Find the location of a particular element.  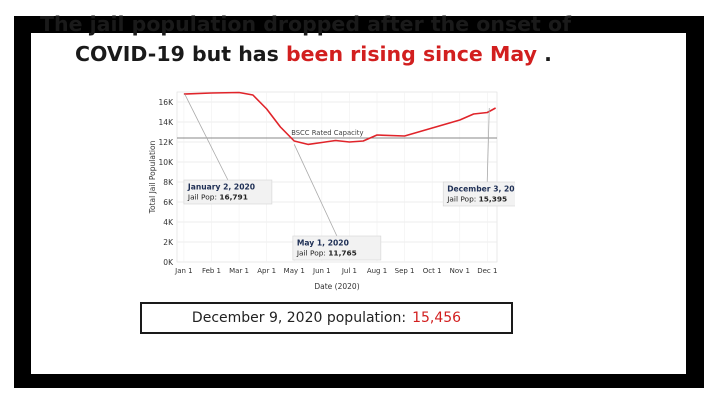

x-tick-label: Sep 1 is located at coordinates (405, 271).